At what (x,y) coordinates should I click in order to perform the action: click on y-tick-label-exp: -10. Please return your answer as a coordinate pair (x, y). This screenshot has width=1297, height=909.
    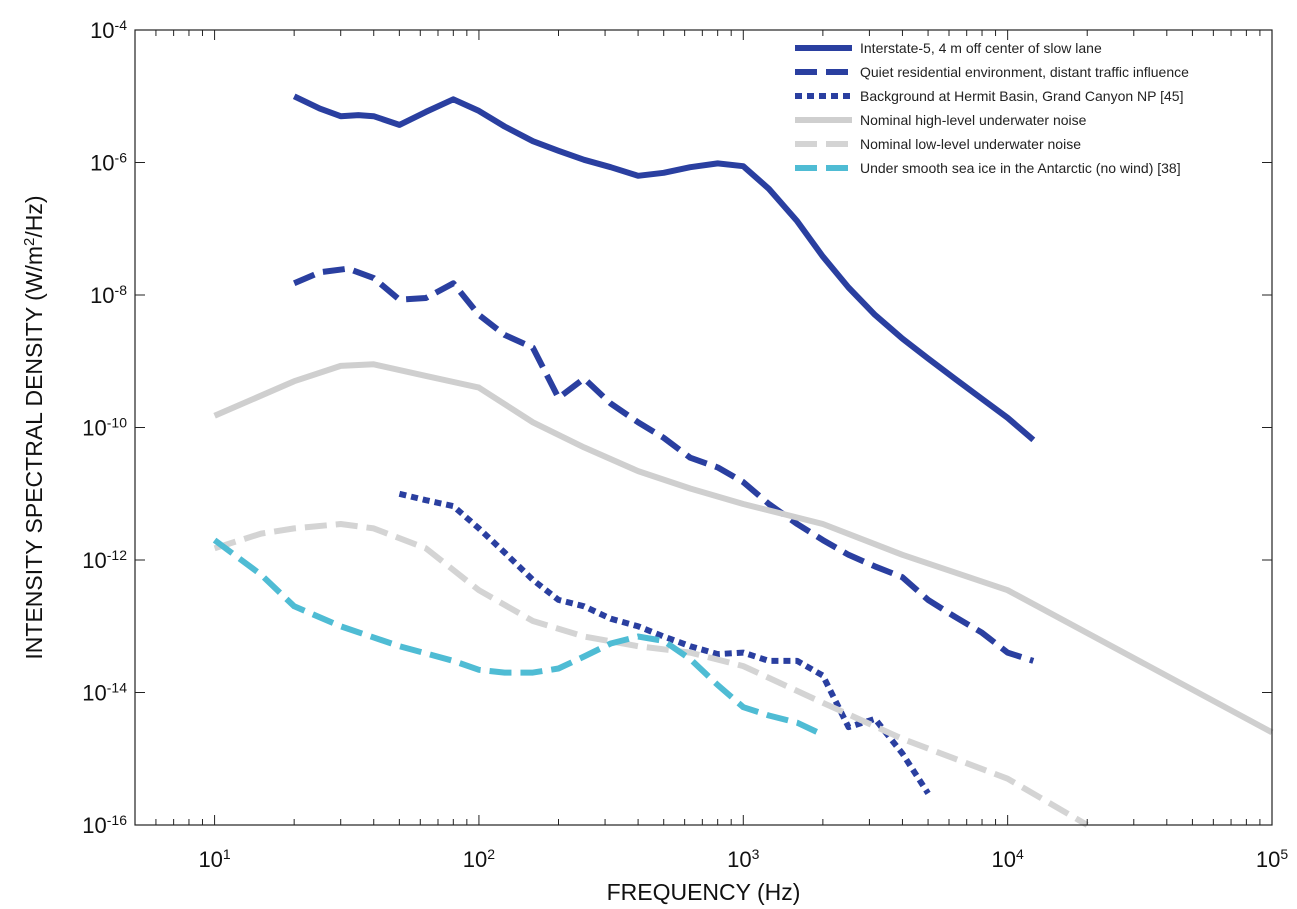
    Looking at the image, I should click on (117, 423).